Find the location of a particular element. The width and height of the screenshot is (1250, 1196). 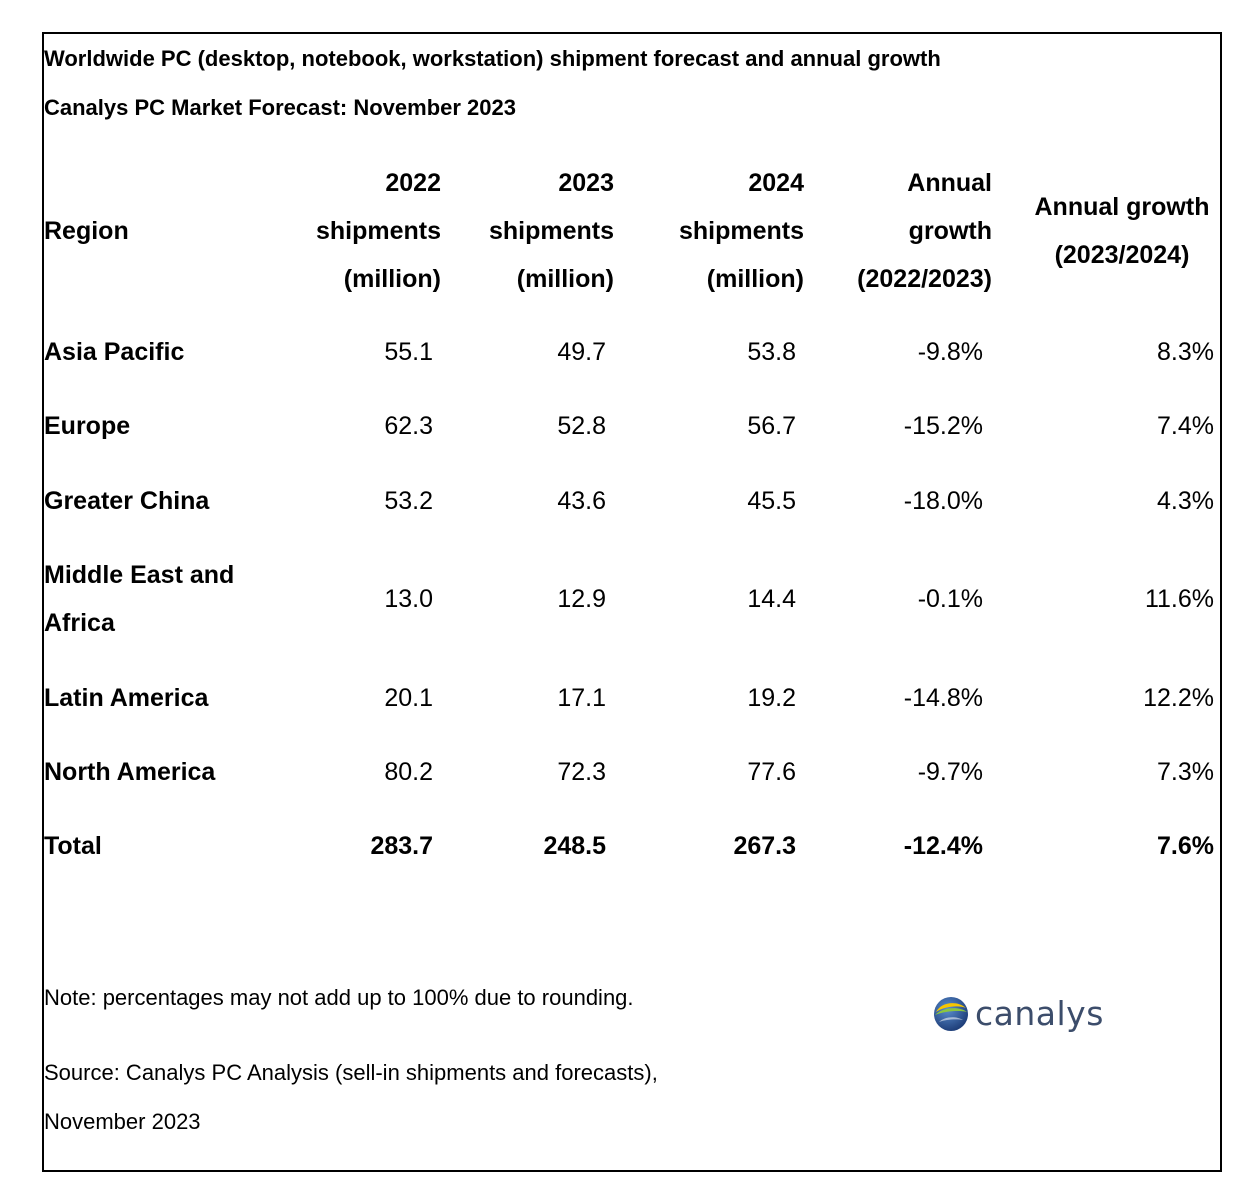

region-cell: Latin America is located at coordinates (126, 698).